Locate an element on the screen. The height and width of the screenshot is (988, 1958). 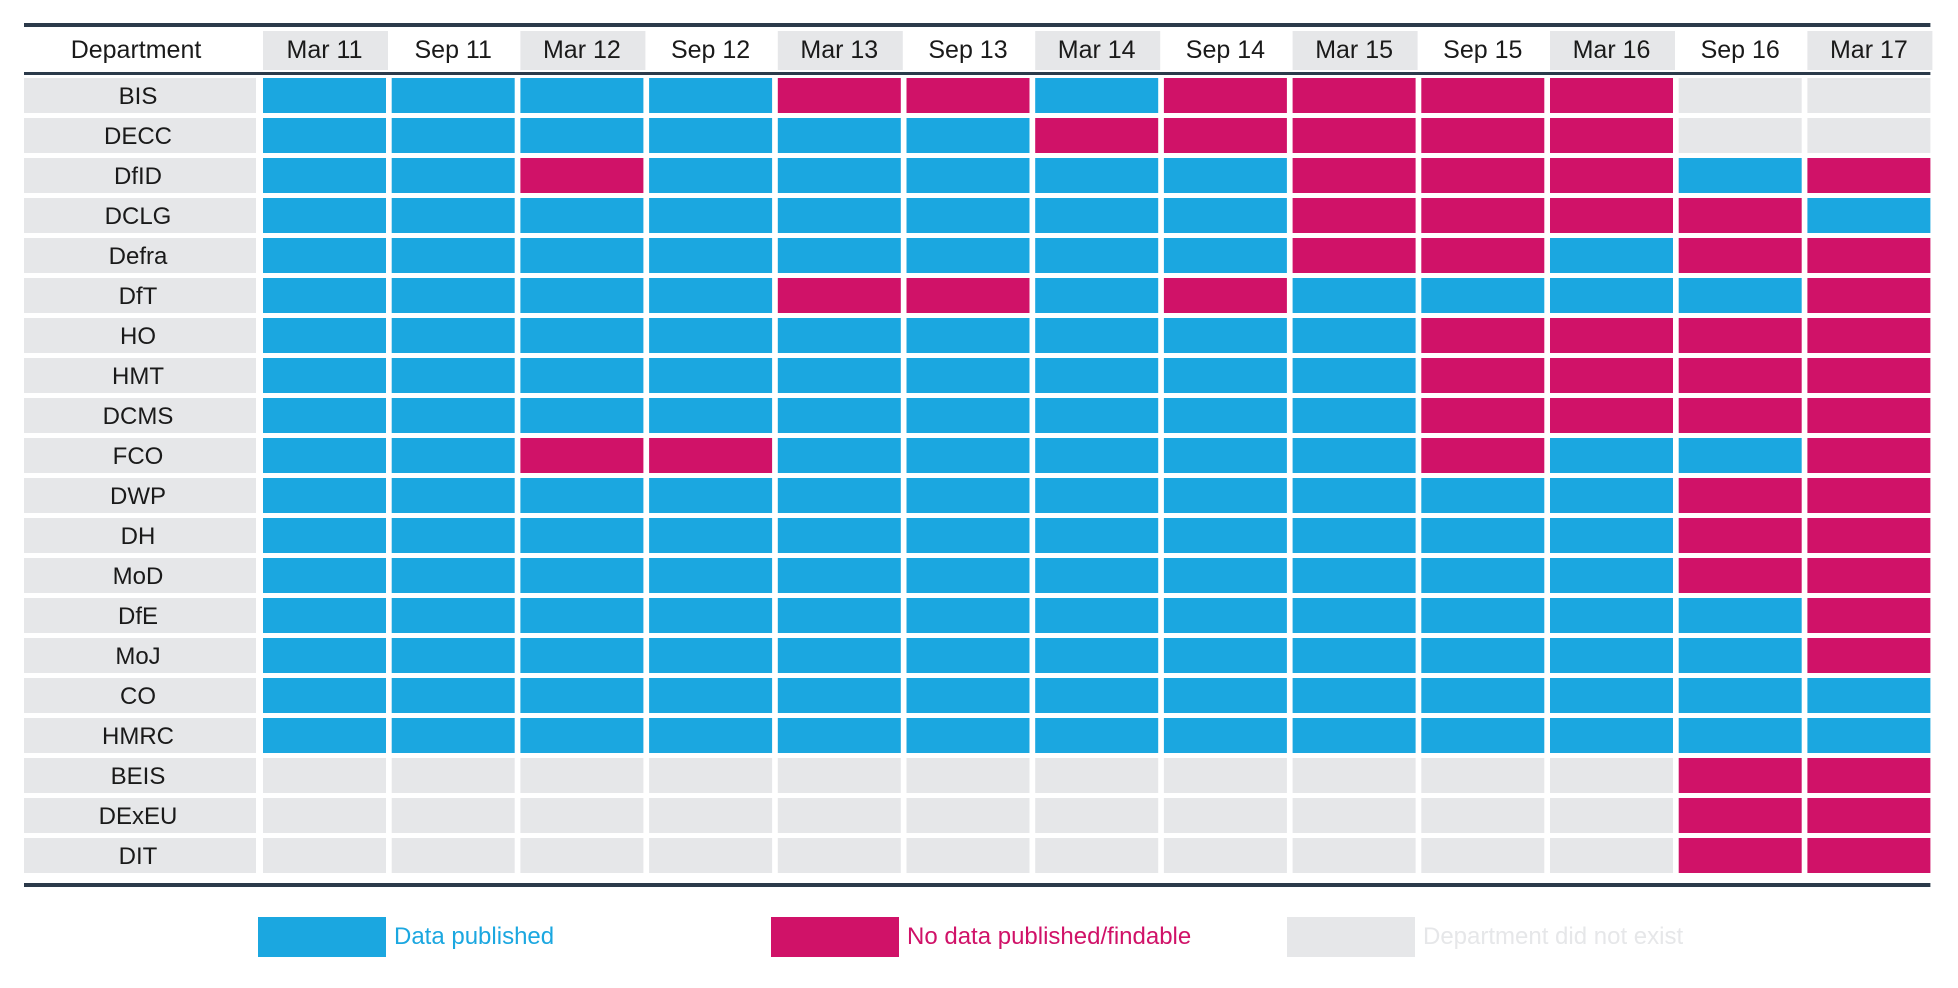
column-label-mar-14: Mar 14 is located at coordinates (1097, 50).